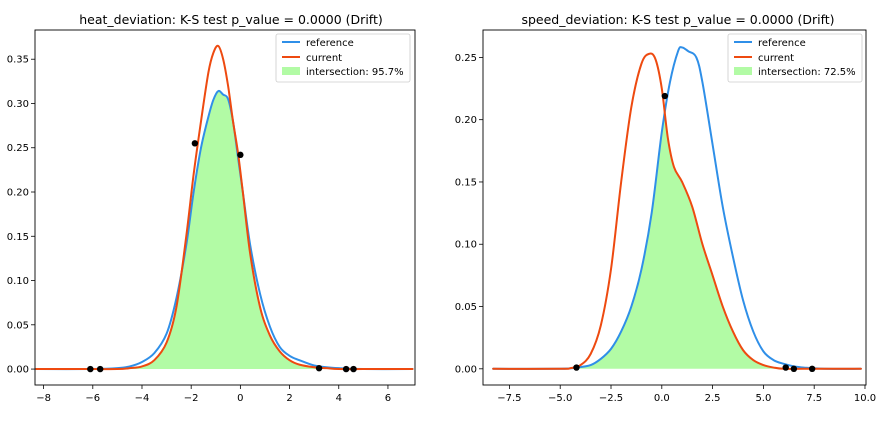 This screenshot has height=430, width=878. What do you see at coordinates (713, 398) in the screenshot?
I see `x-tick-label: 2.5` at bounding box center [713, 398].